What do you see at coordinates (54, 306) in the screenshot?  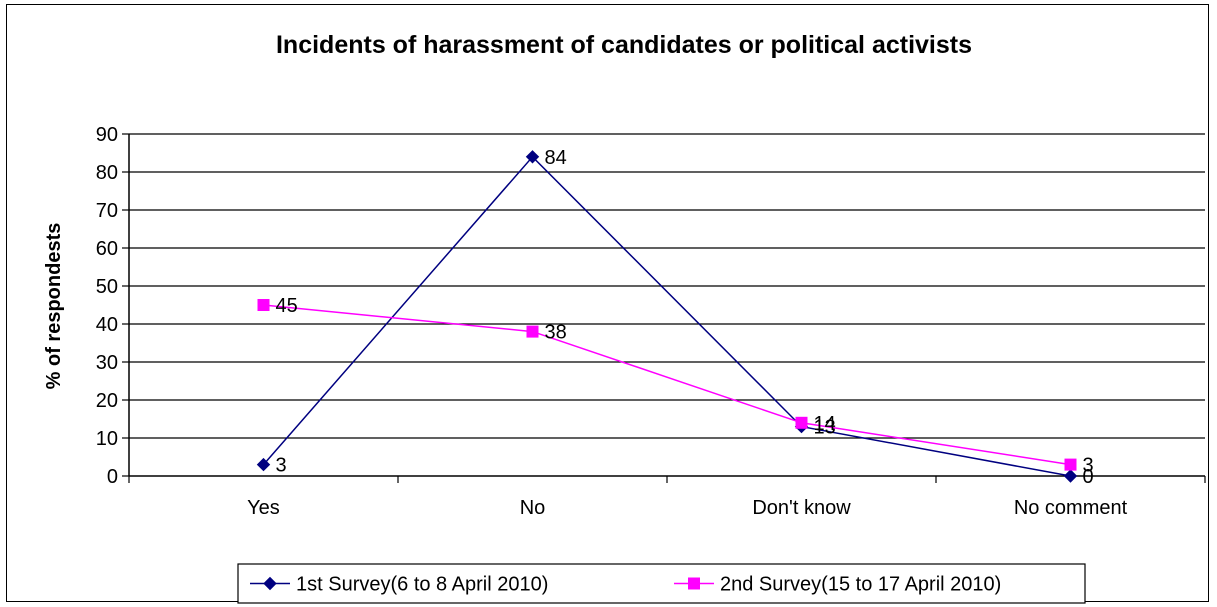 I see `y-axis-label: % of respondests` at bounding box center [54, 306].